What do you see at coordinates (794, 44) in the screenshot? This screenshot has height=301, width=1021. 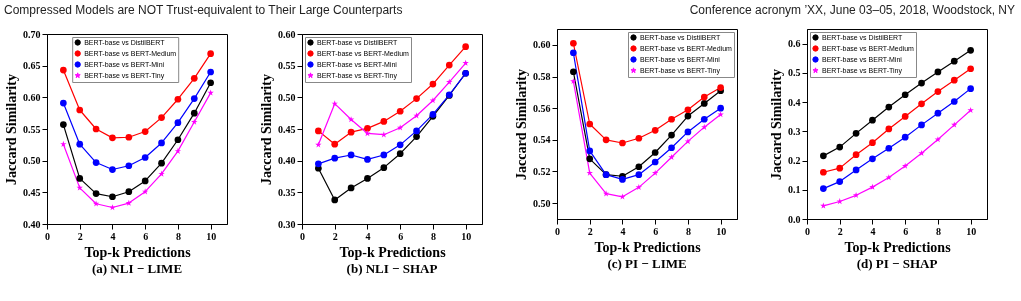 I see `y-tick-label: 0.6` at bounding box center [794, 44].